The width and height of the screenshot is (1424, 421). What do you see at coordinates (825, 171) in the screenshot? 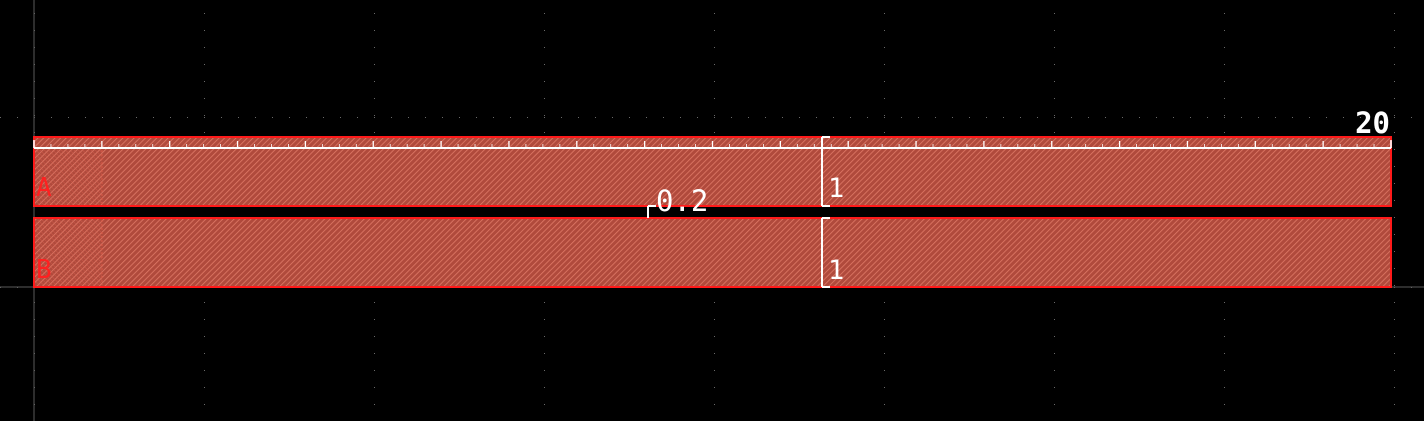
I see `height-ruler-a` at bounding box center [825, 171].